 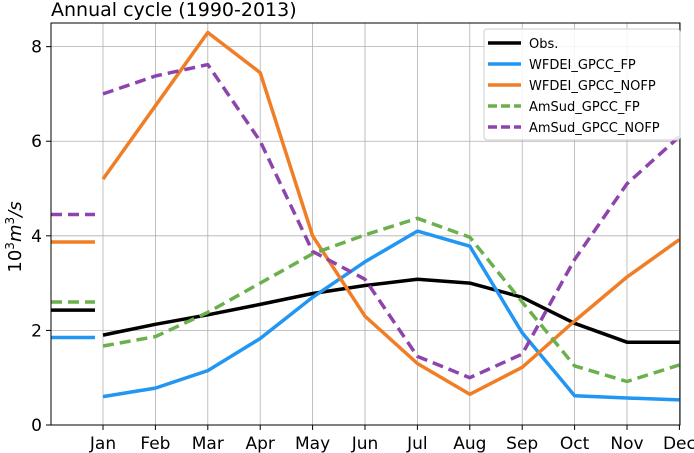 I want to click on legend-box, so click(x=582, y=84).